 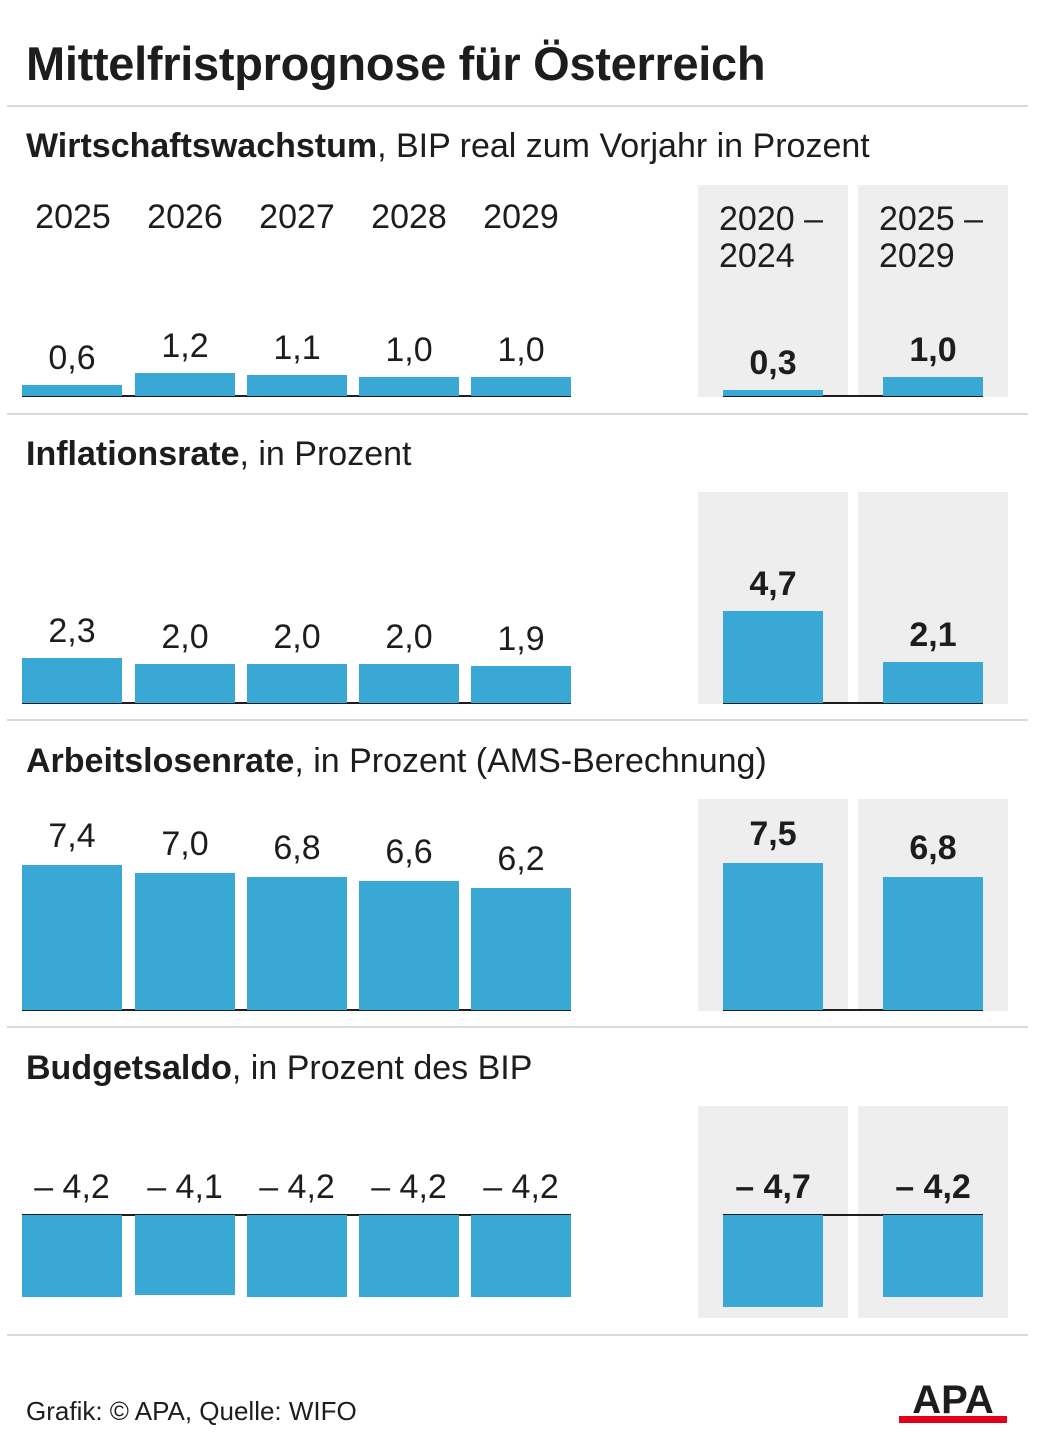 I want to click on bar-value-label: 0,6, so click(x=72, y=357).